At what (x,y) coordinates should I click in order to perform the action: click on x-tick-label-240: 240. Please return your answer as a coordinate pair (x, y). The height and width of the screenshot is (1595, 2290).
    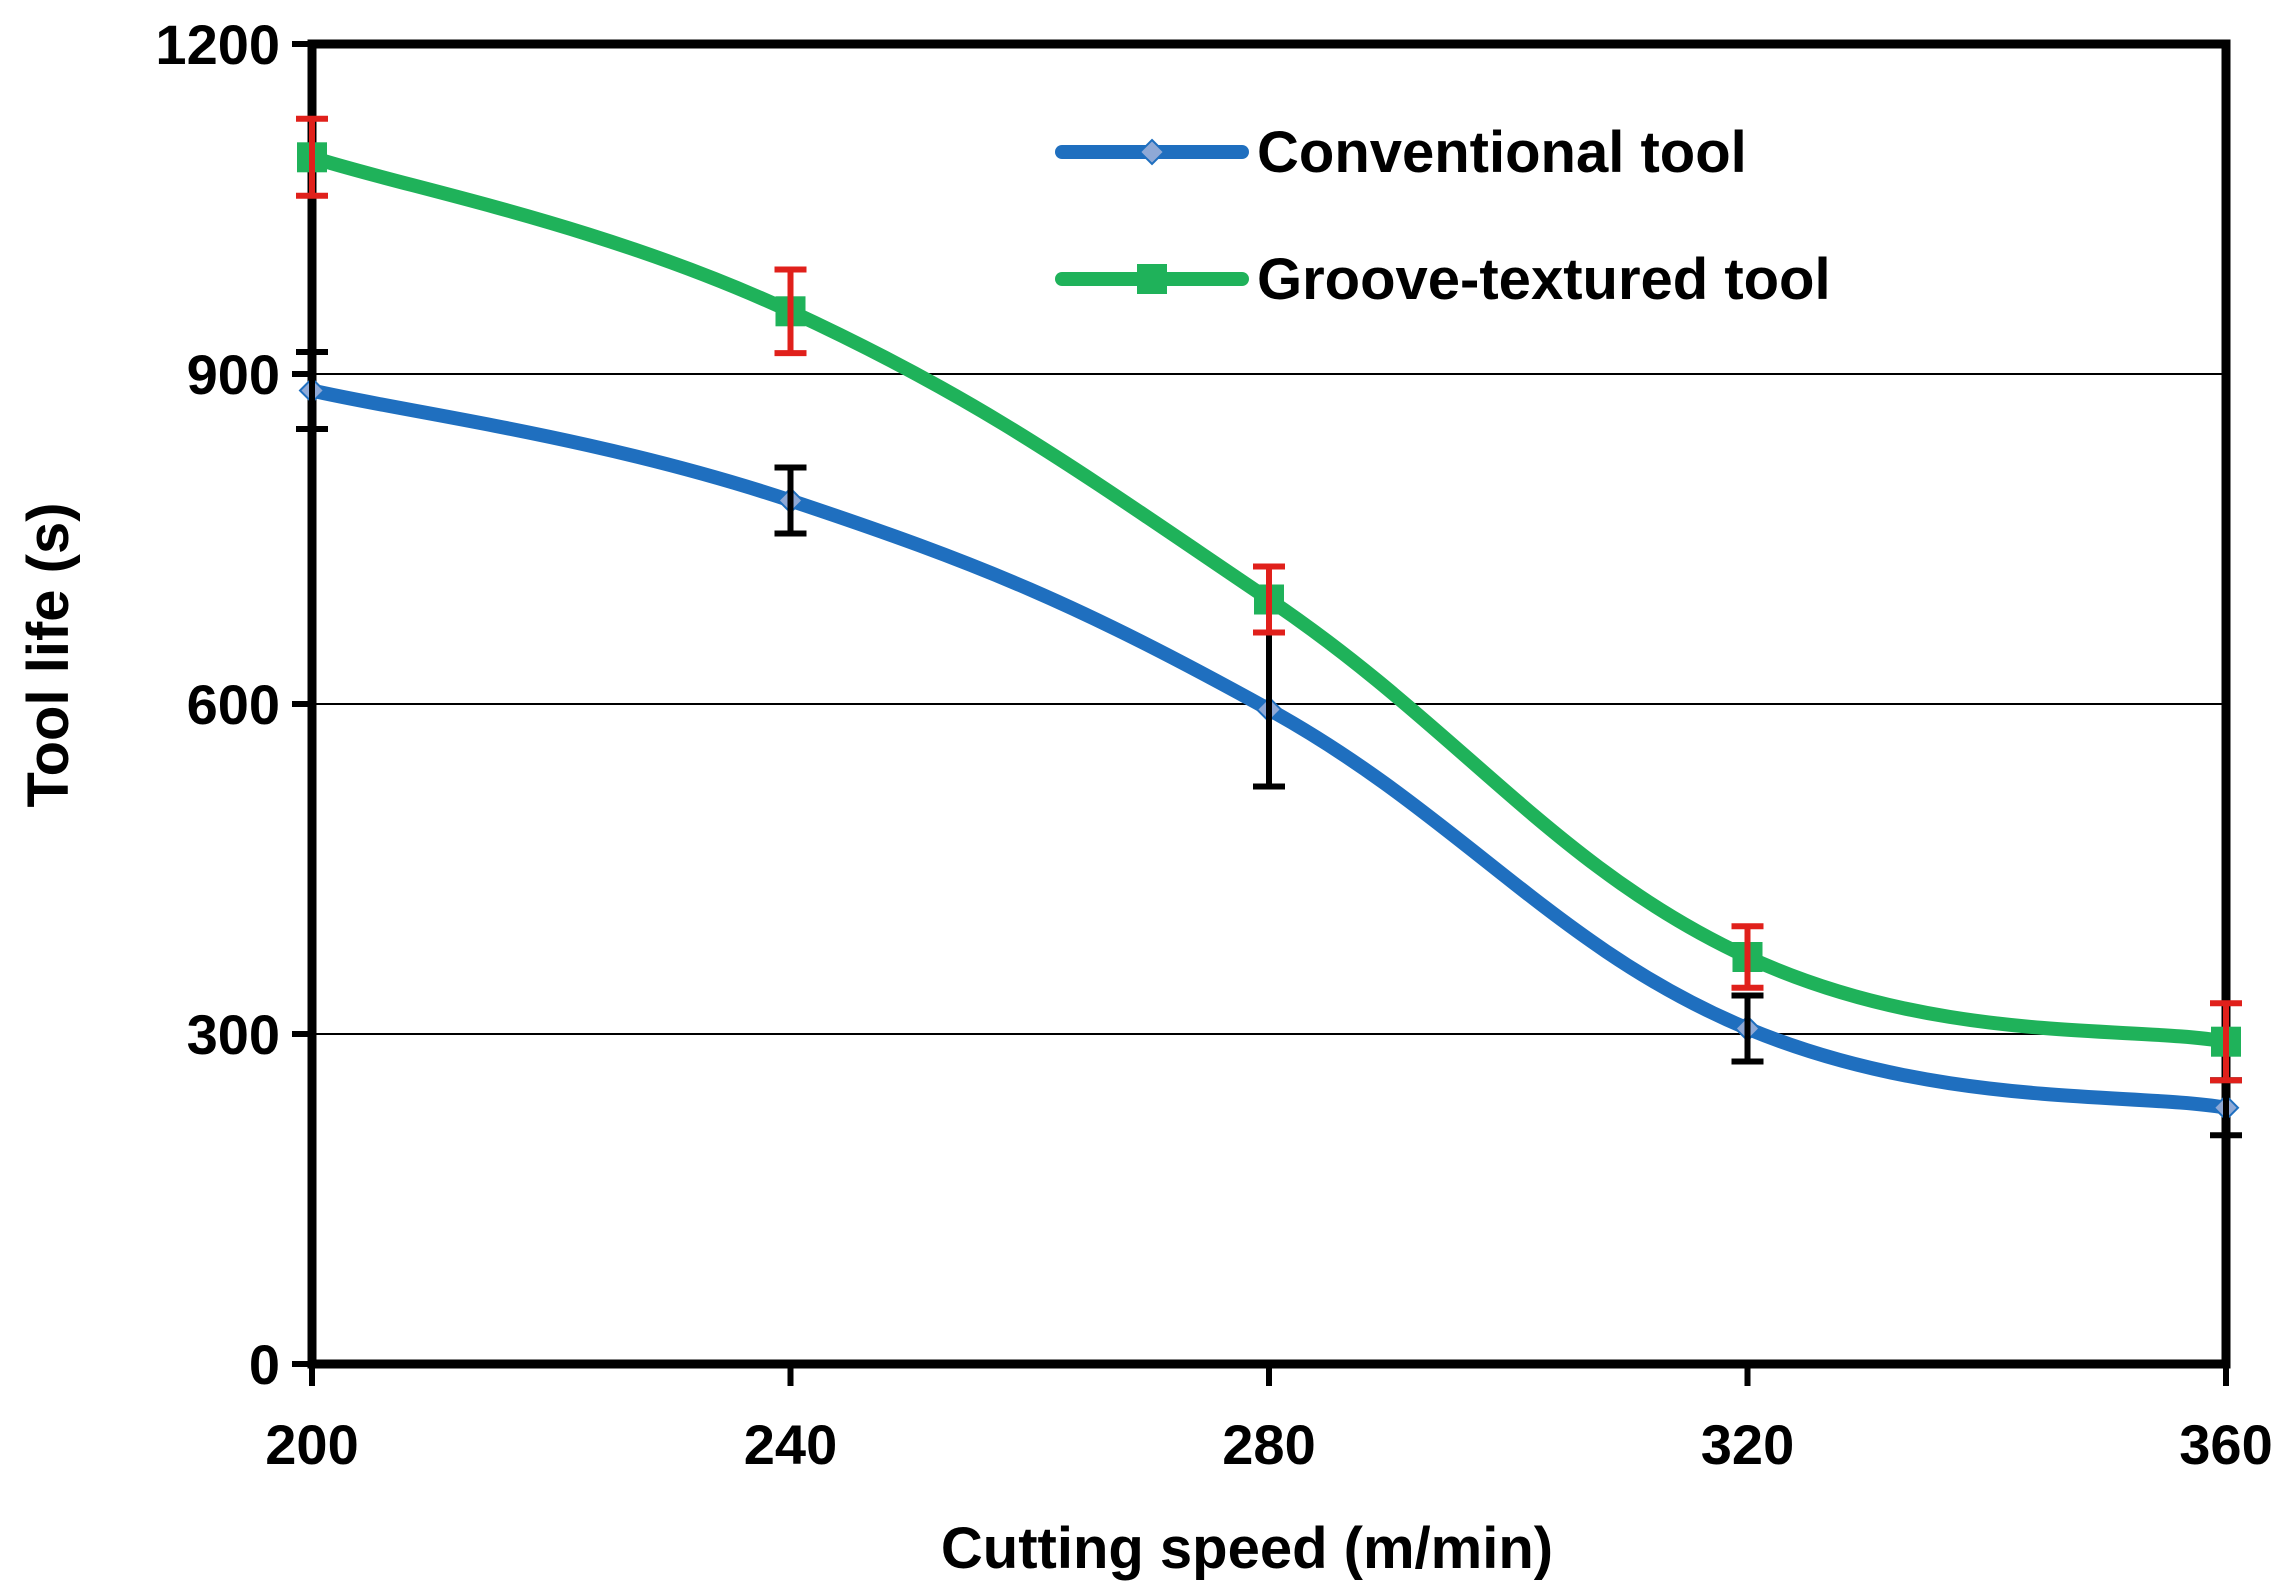
    Looking at the image, I should click on (790, 1444).